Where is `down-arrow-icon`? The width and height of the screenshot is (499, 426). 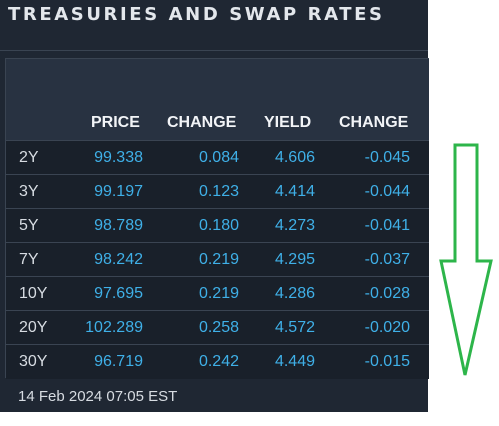
down-arrow-icon is located at coordinates (466, 259).